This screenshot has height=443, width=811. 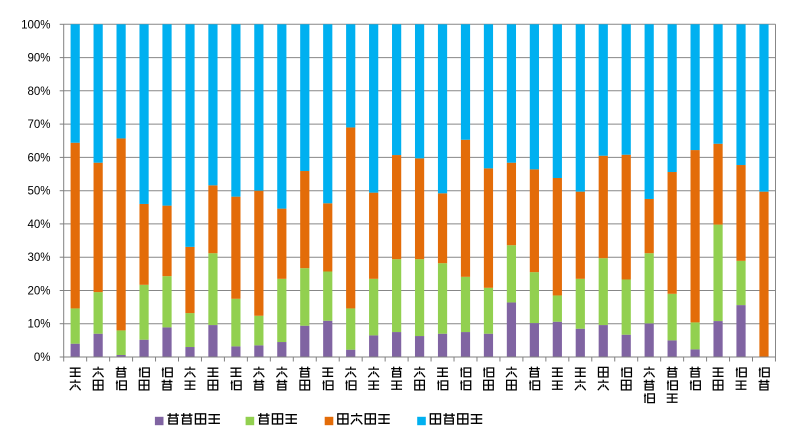 What do you see at coordinates (42, 358) in the screenshot?
I see `svg-text: 0%` at bounding box center [42, 358].